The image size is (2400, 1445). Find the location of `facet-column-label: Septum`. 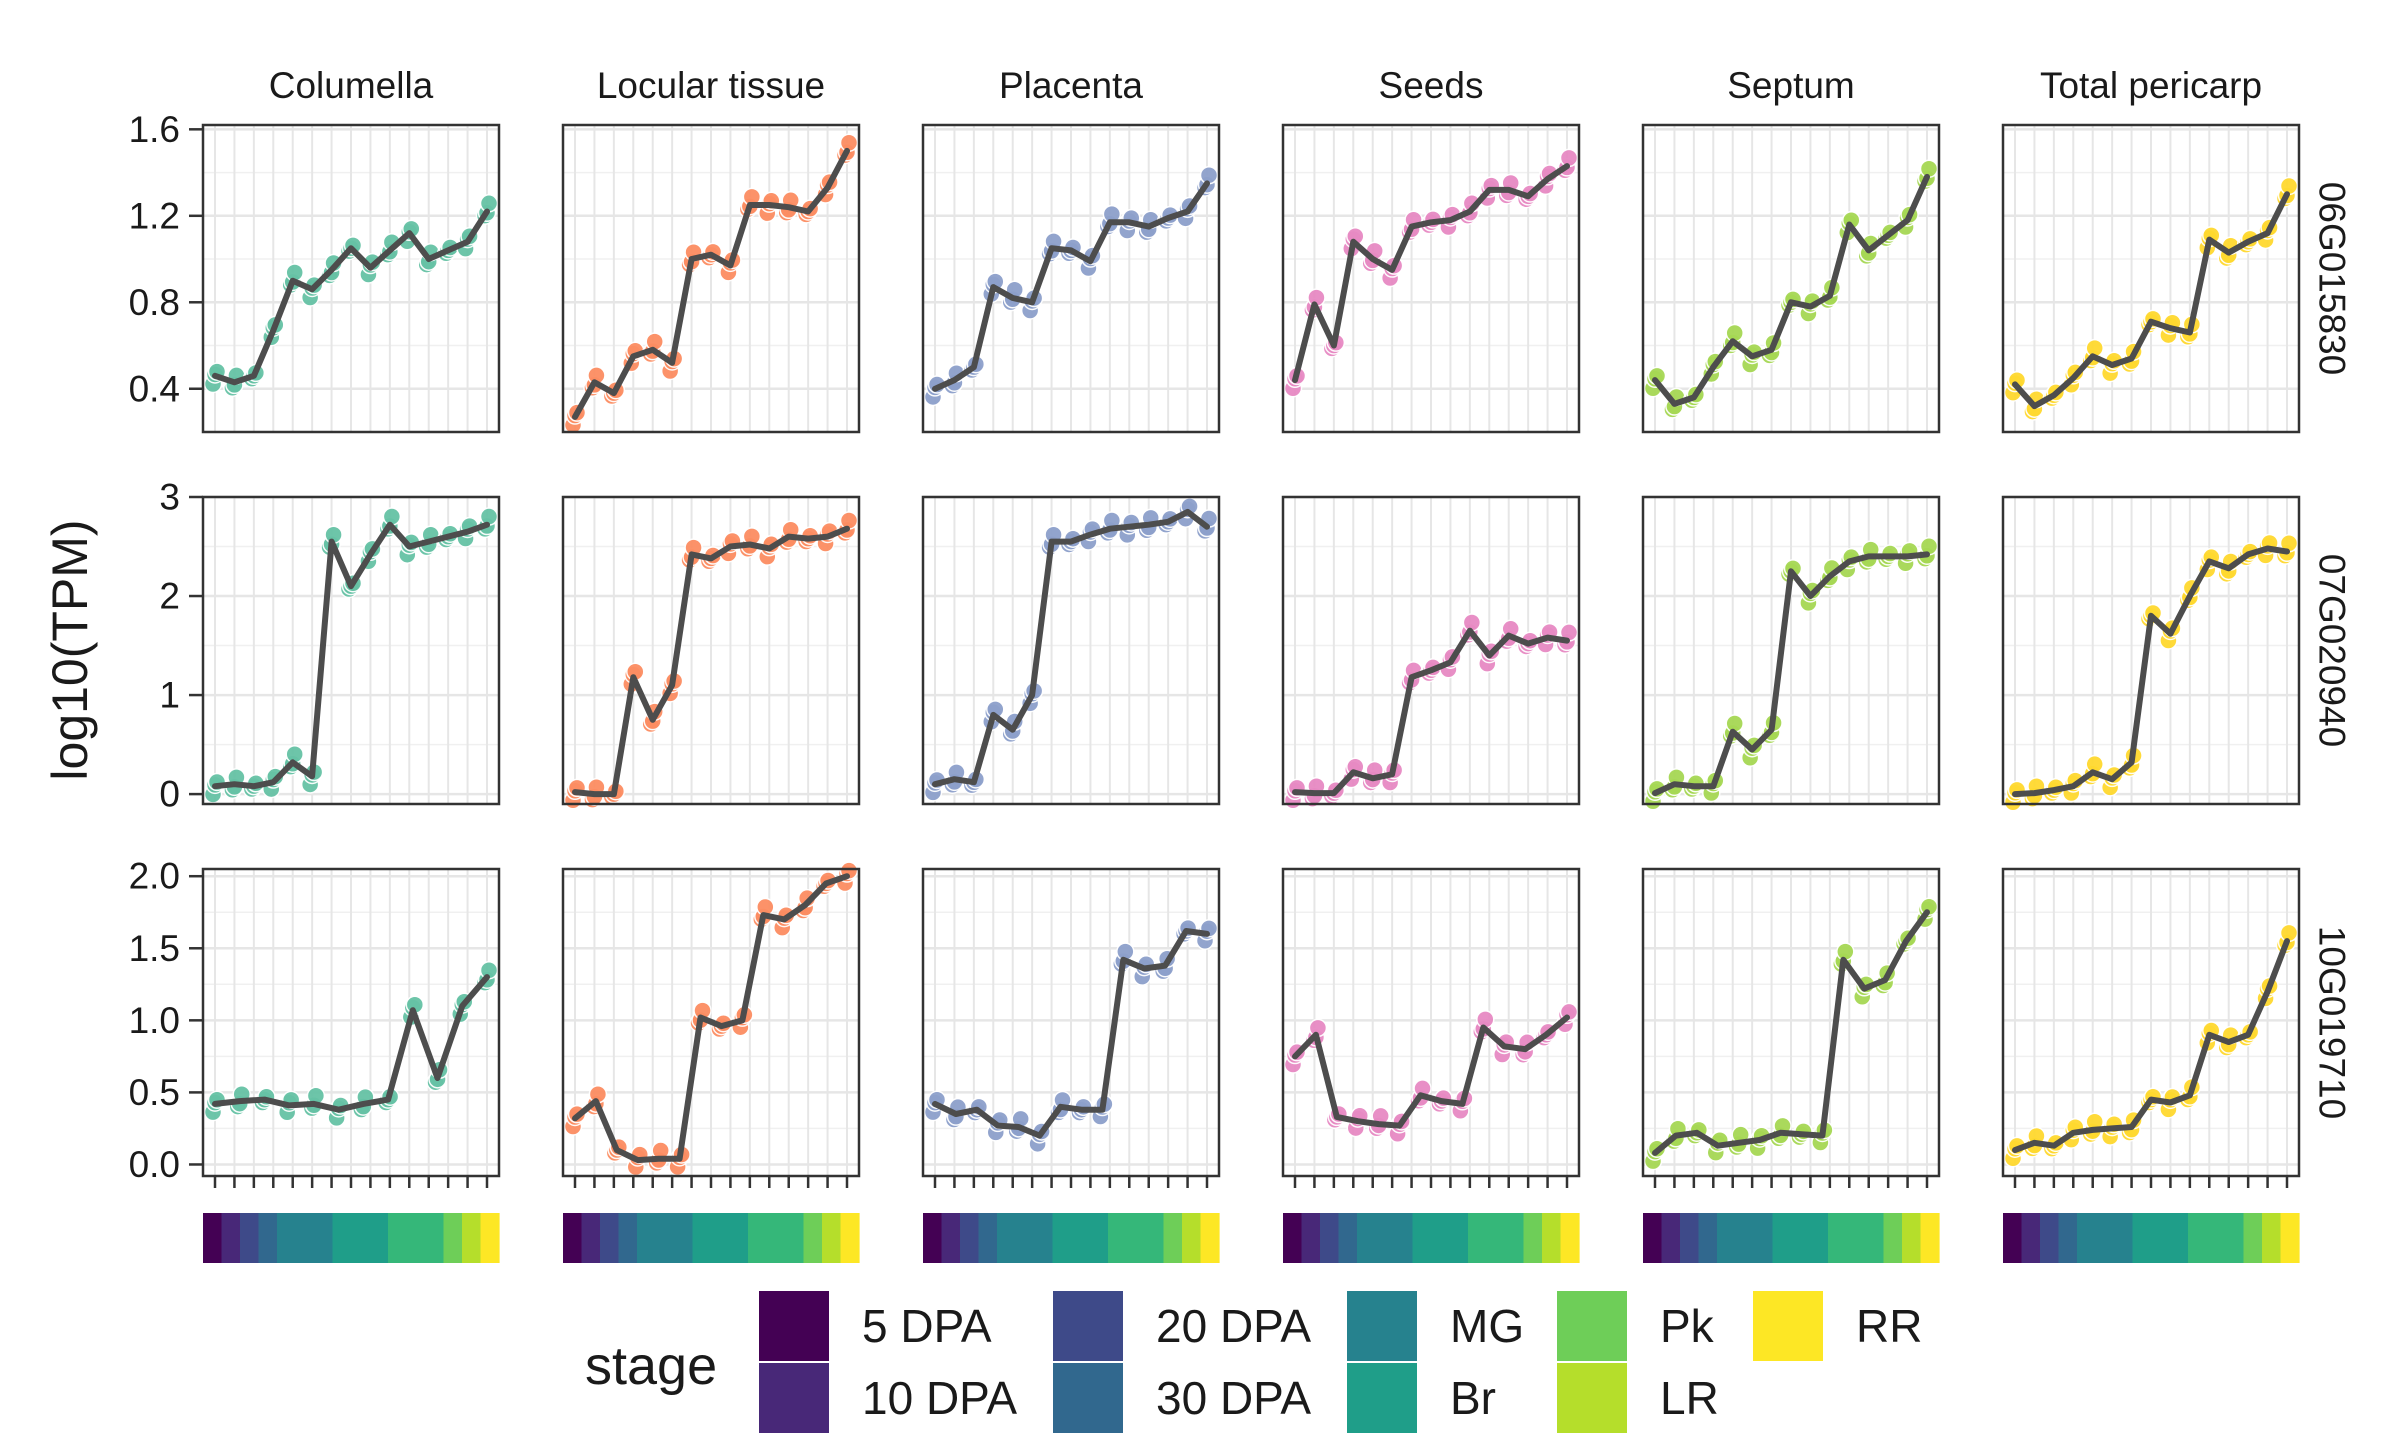

facet-column-label: Septum is located at coordinates (1791, 85).